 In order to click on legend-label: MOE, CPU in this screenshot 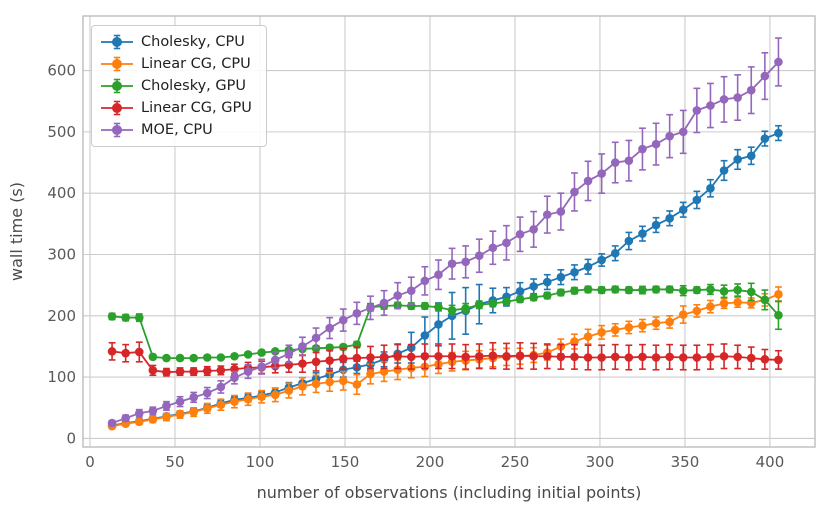, I will do `click(177, 130)`.